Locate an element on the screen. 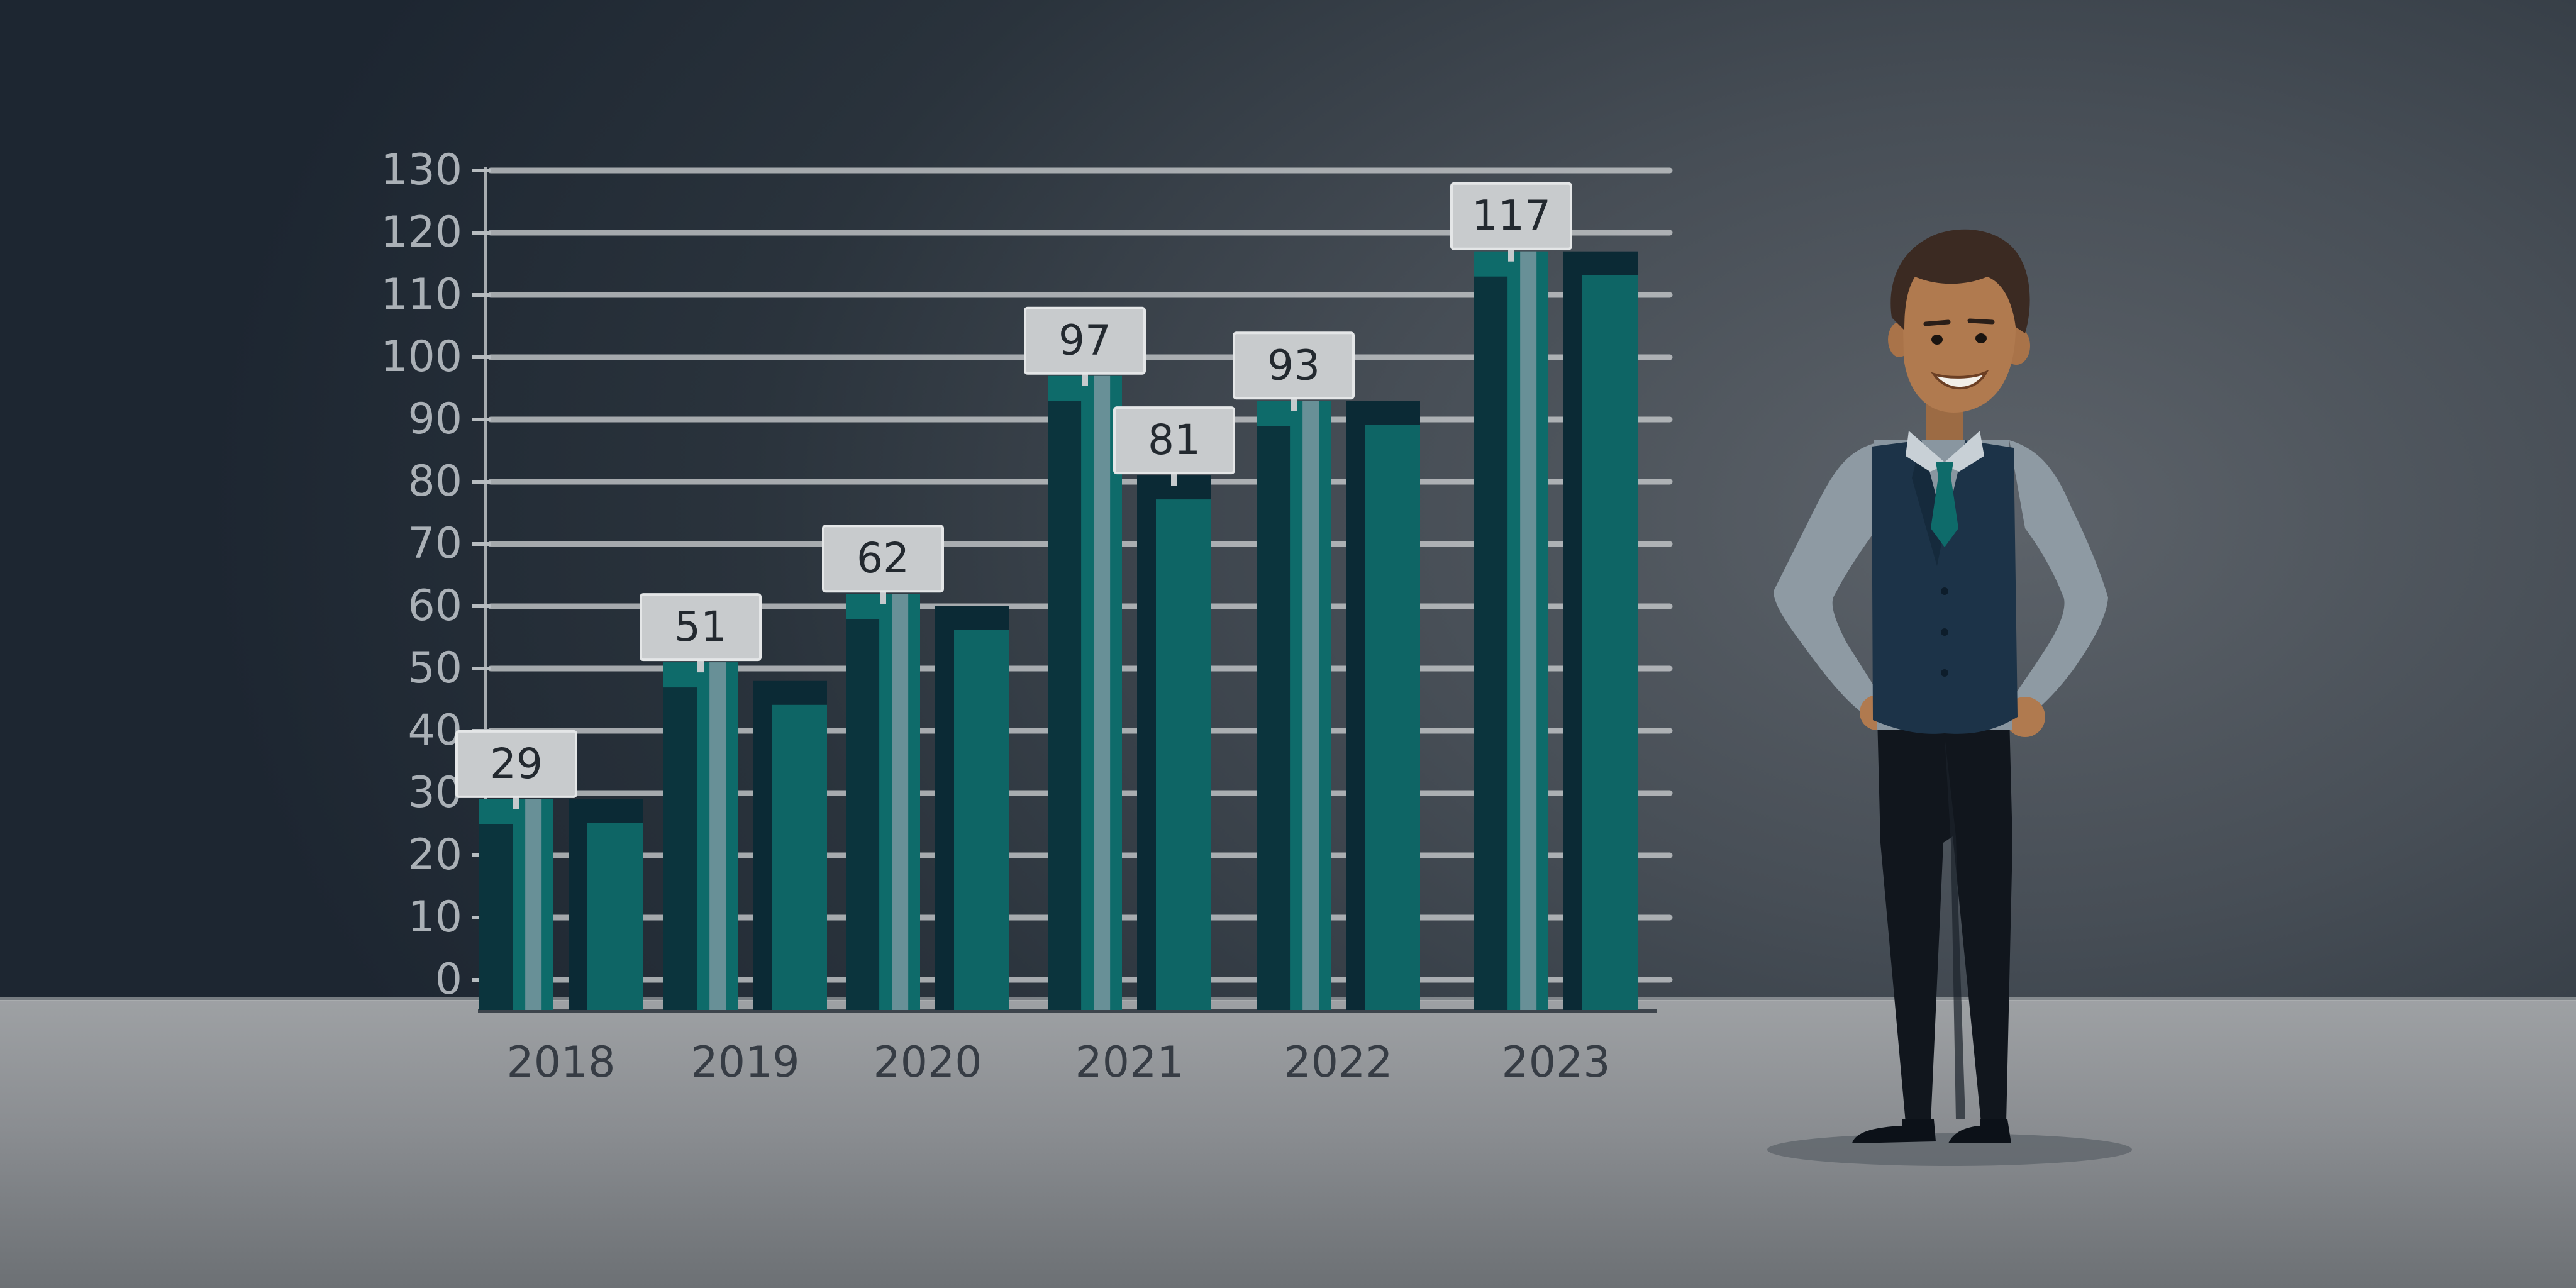 The image size is (2576, 1288). y-tick-label: 20 is located at coordinates (435, 855).